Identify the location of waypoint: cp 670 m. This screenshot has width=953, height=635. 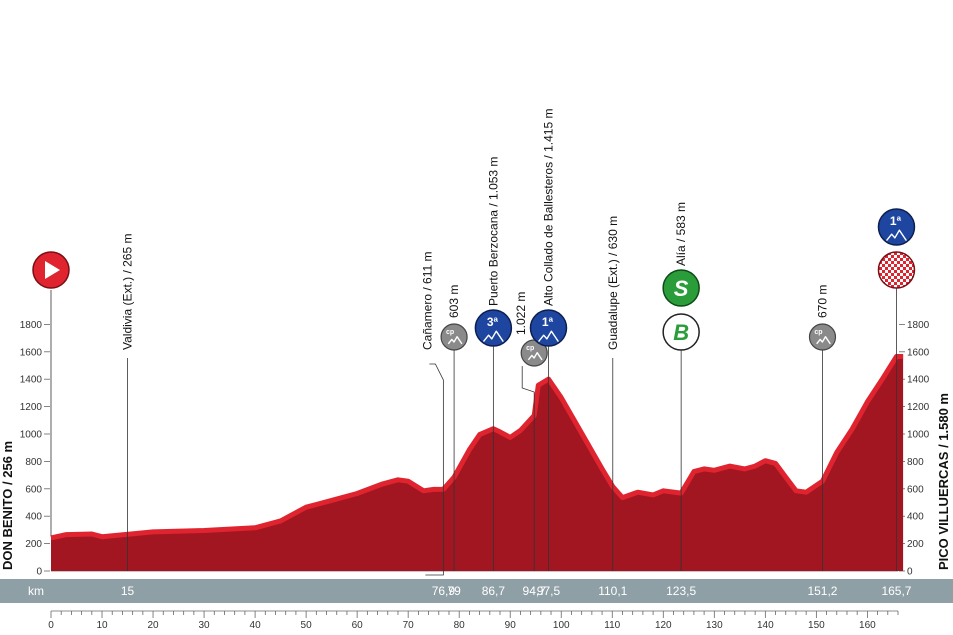
(822, 428).